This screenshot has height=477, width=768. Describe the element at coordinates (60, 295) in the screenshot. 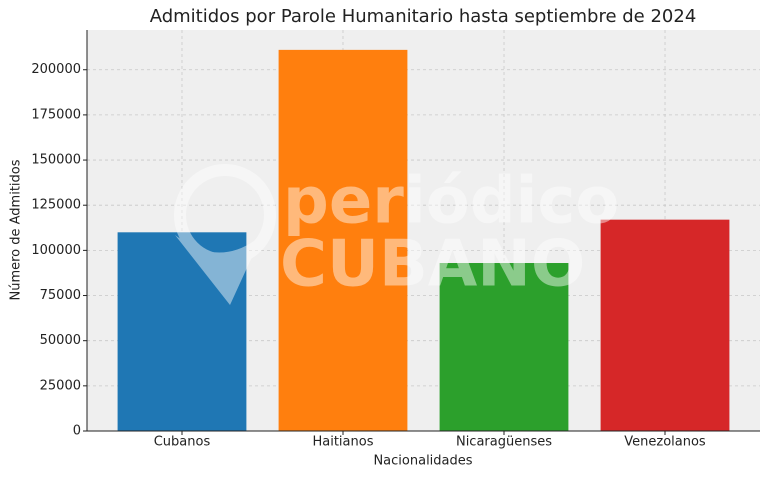

I see `y-tick-label: 75000` at that location.